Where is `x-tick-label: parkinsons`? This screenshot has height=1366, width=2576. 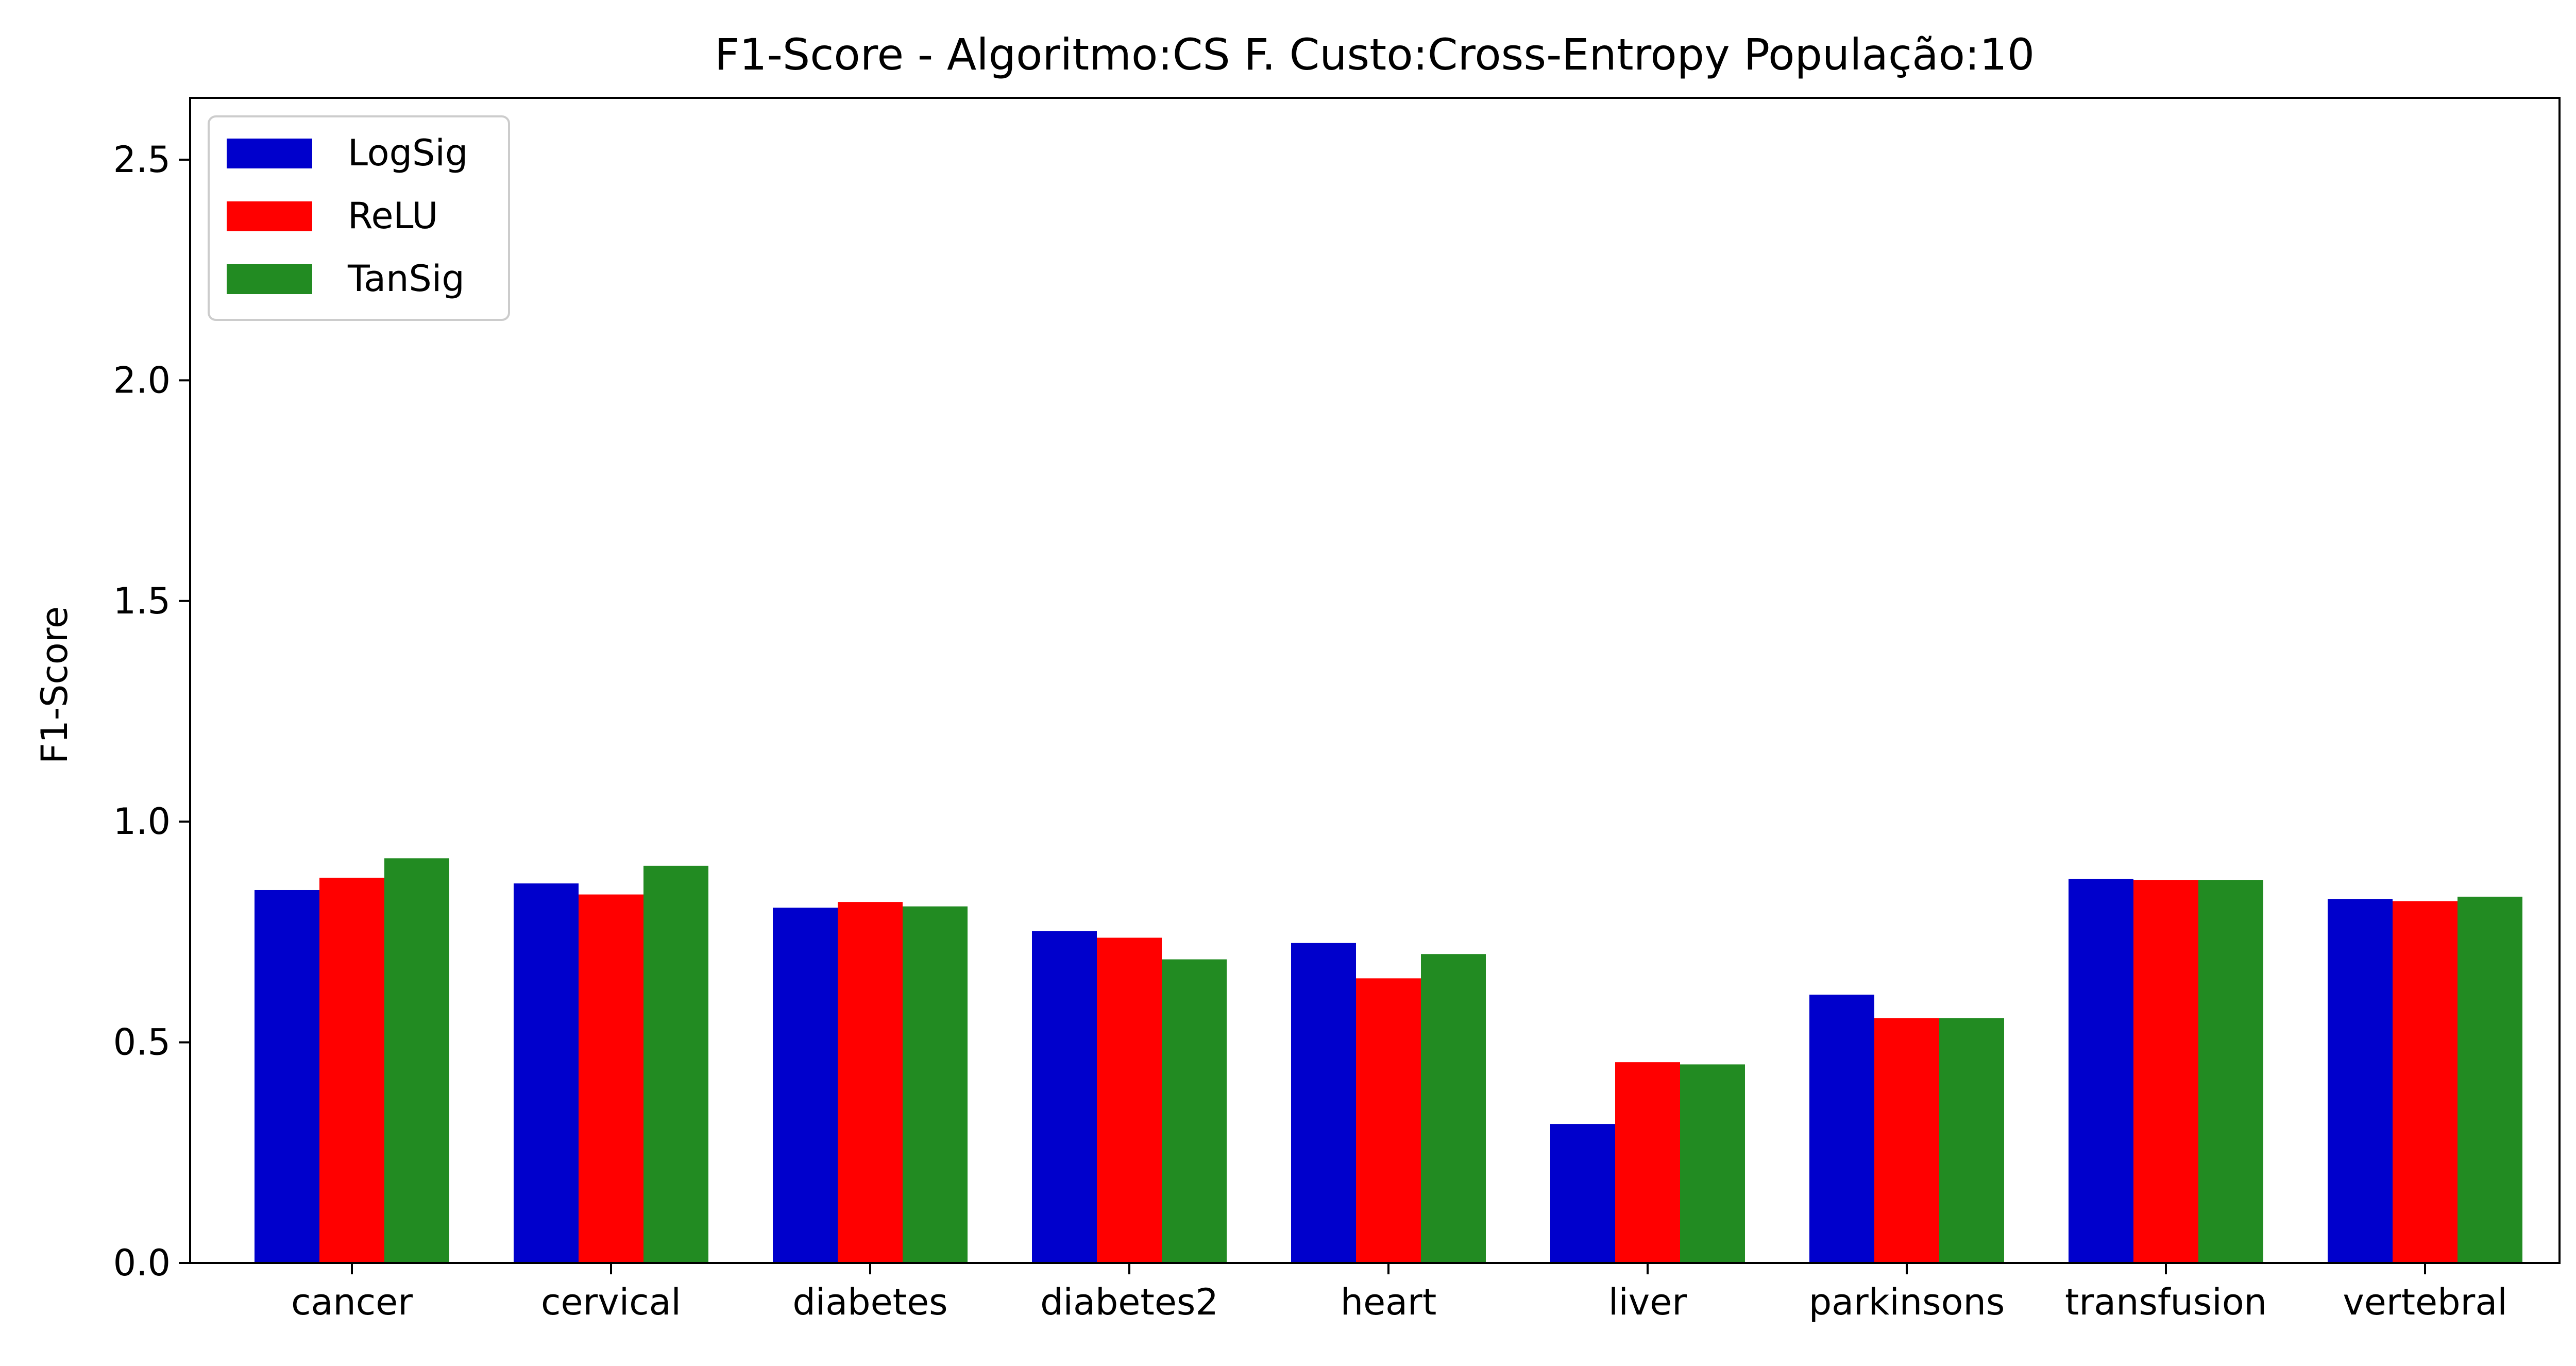 x-tick-label: parkinsons is located at coordinates (1907, 1302).